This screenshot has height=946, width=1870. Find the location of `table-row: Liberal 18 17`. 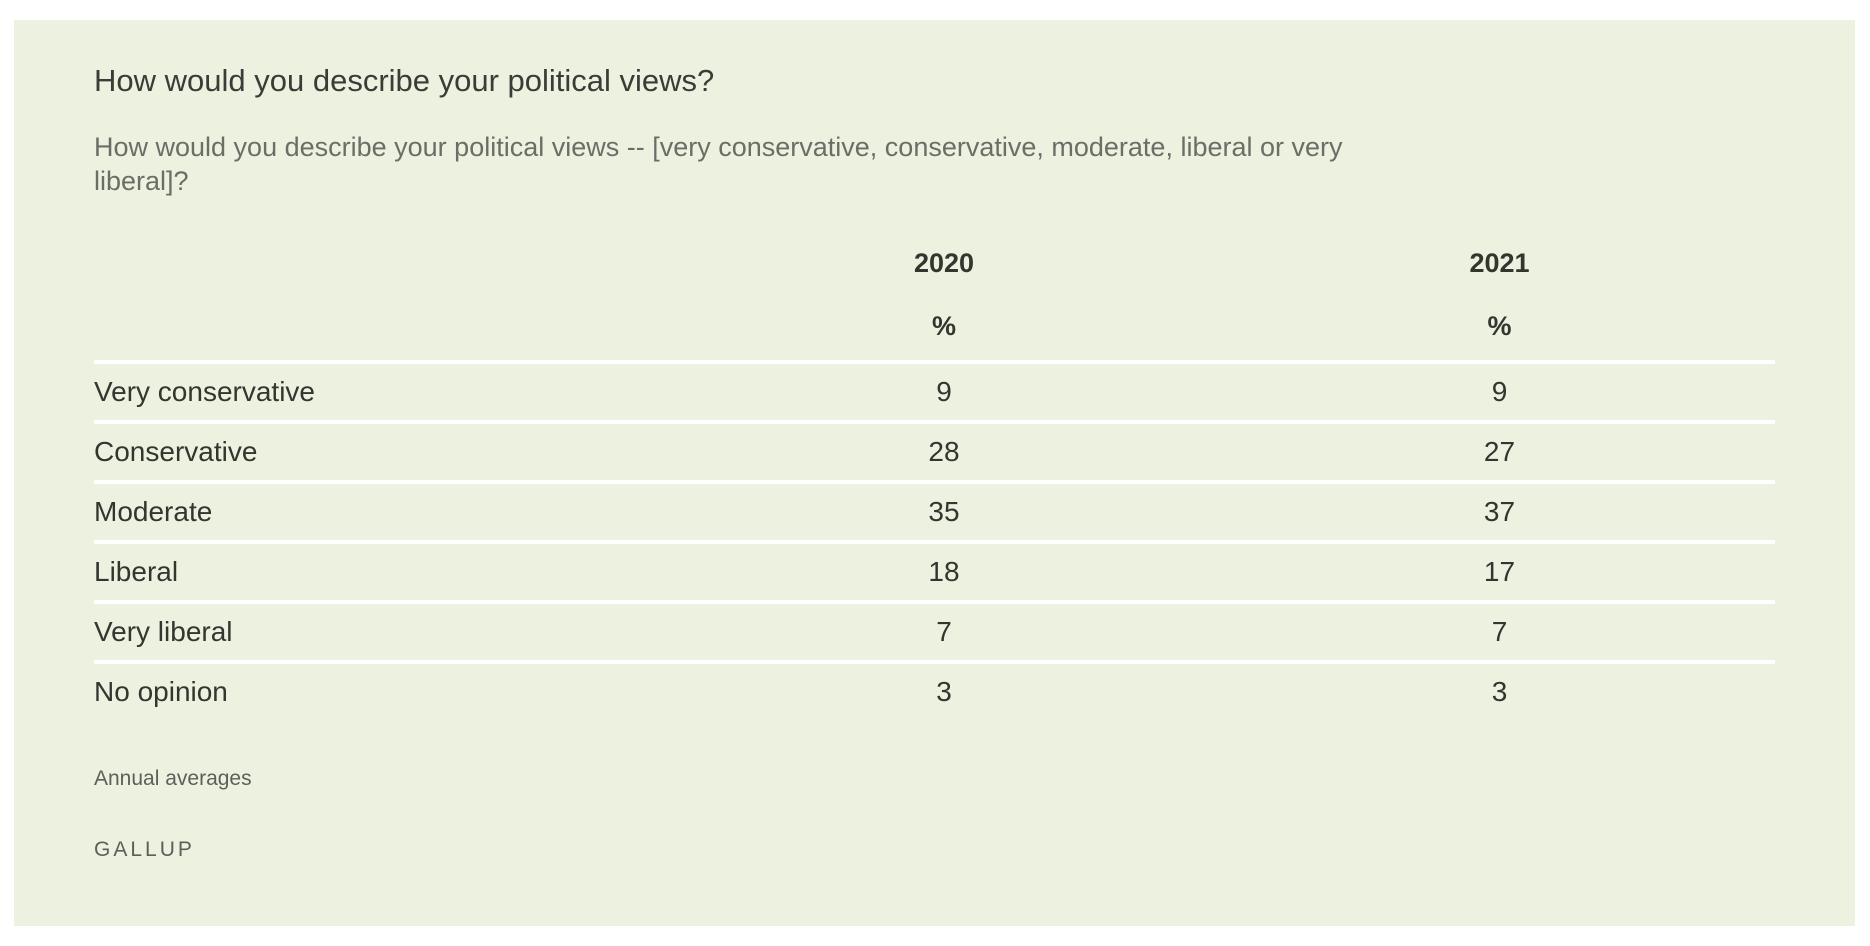

table-row: Liberal 18 17 is located at coordinates (934, 573).